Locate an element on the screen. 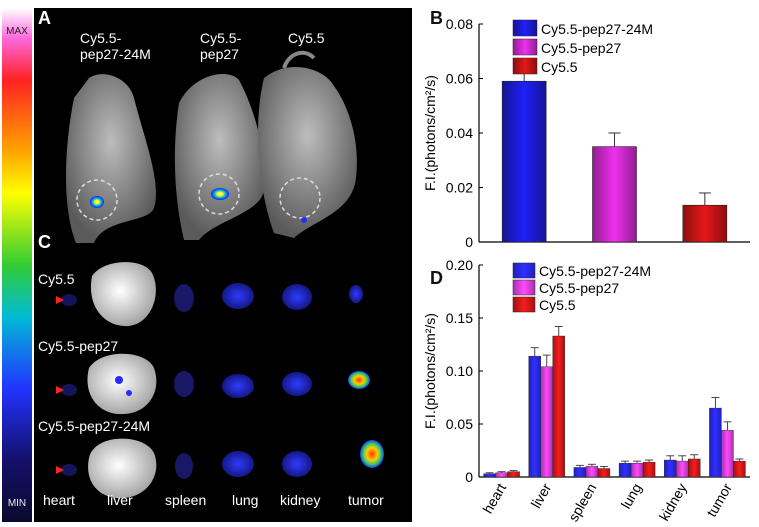 The width and height of the screenshot is (759, 527). mouse-label-3: Cy5.5 is located at coordinates (306, 38).